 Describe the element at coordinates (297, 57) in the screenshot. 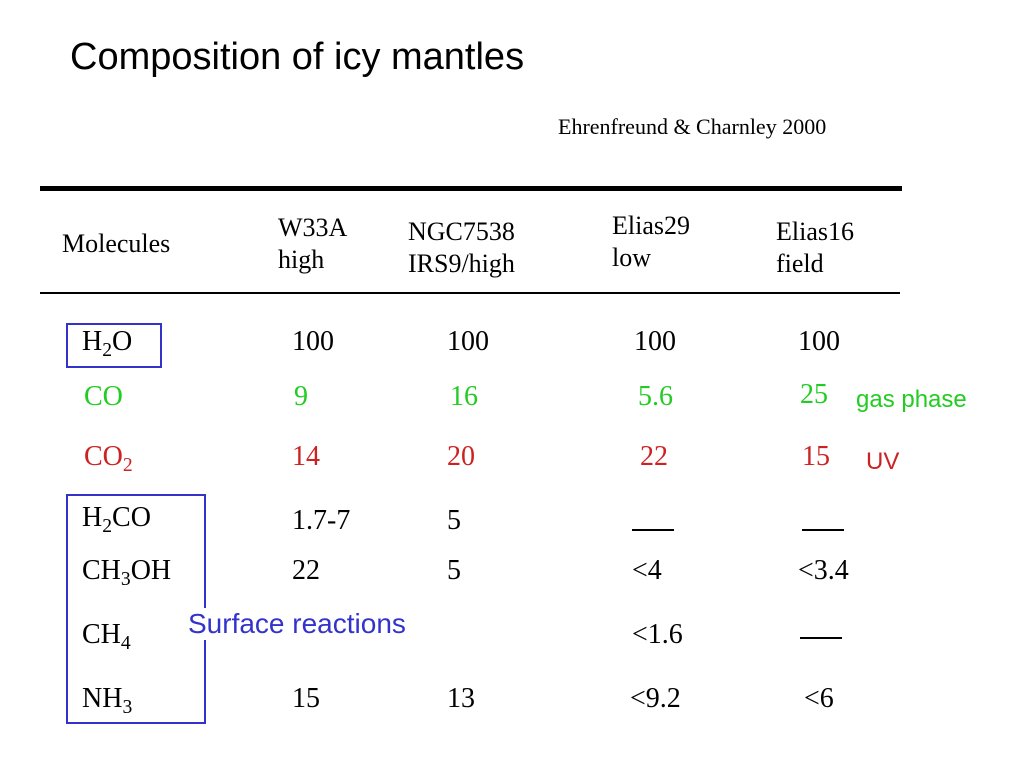

I see `slide-title: Composition of icy mantles` at that location.